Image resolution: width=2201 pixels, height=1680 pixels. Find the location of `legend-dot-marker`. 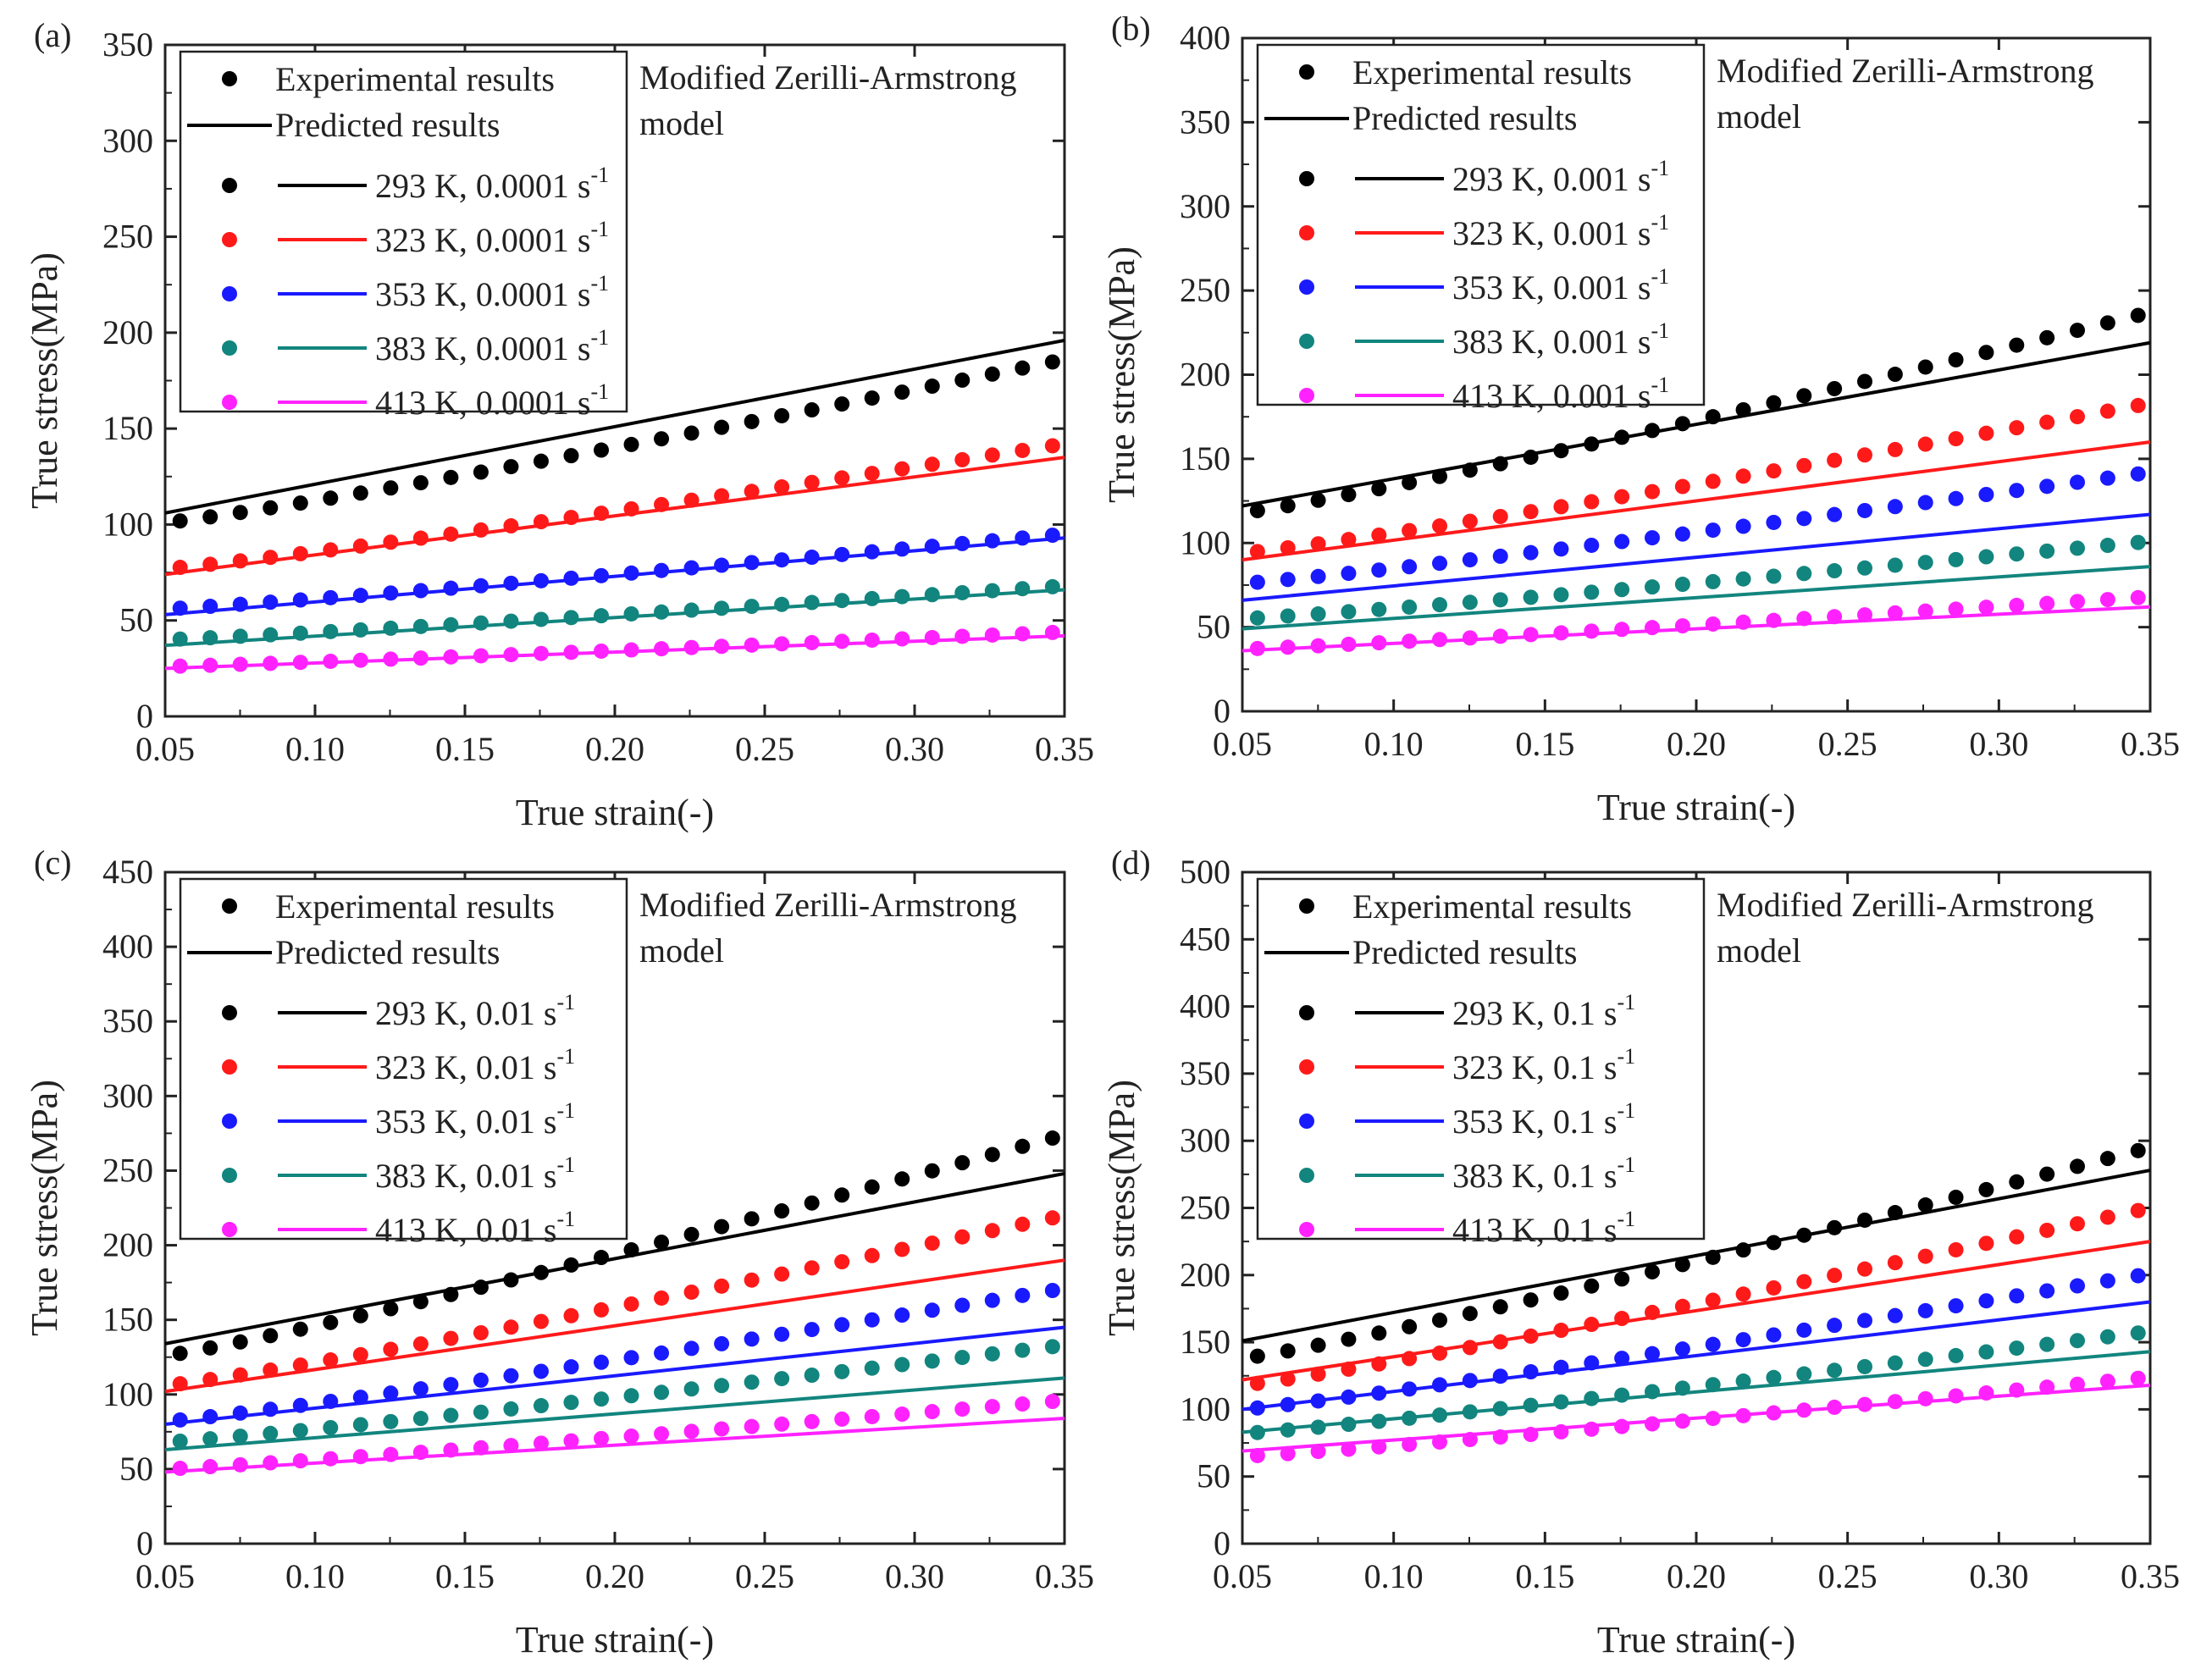

legend-dot-marker is located at coordinates (229, 906).